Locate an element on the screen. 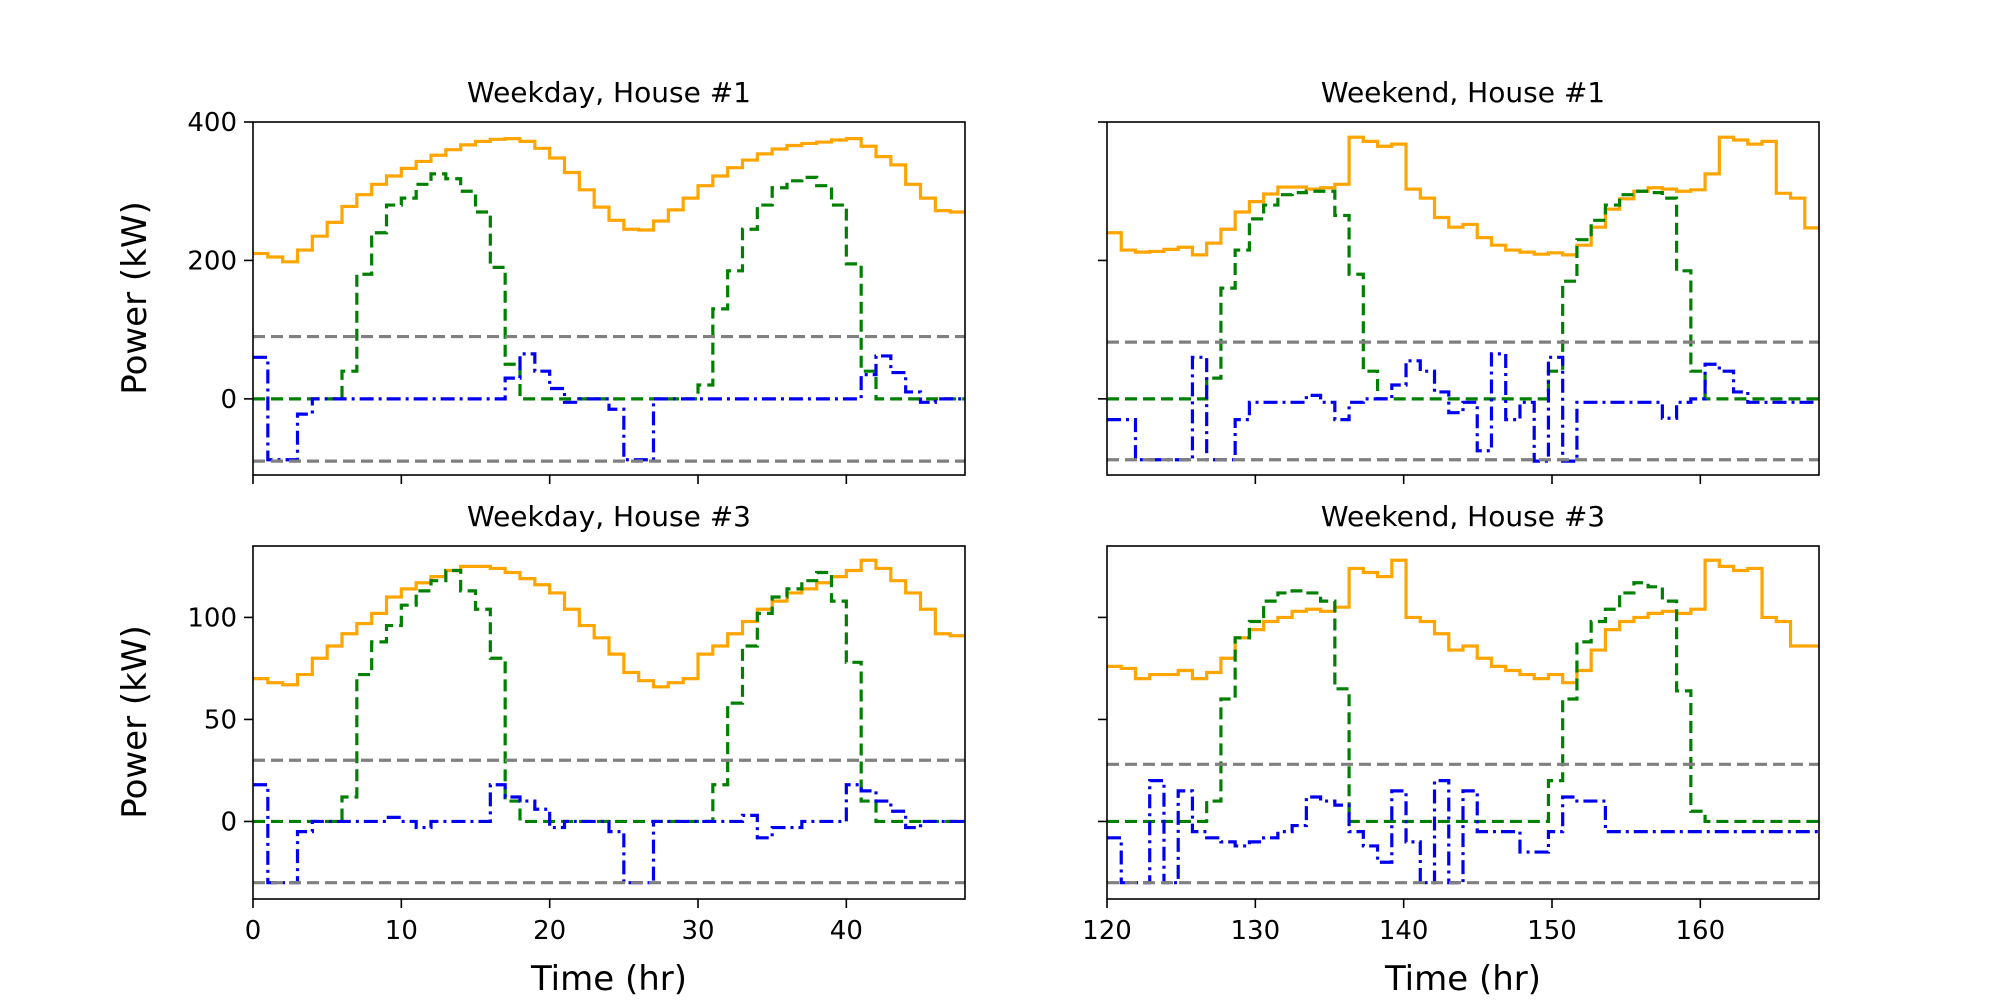  x-tick-label: 20 is located at coordinates (549, 931).